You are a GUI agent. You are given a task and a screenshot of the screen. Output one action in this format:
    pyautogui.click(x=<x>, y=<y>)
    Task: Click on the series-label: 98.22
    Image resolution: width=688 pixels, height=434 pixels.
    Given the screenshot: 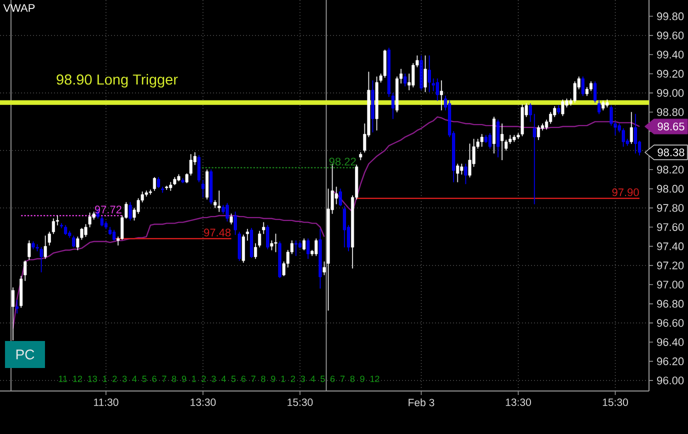 What is the action you would take?
    pyautogui.click(x=342, y=162)
    